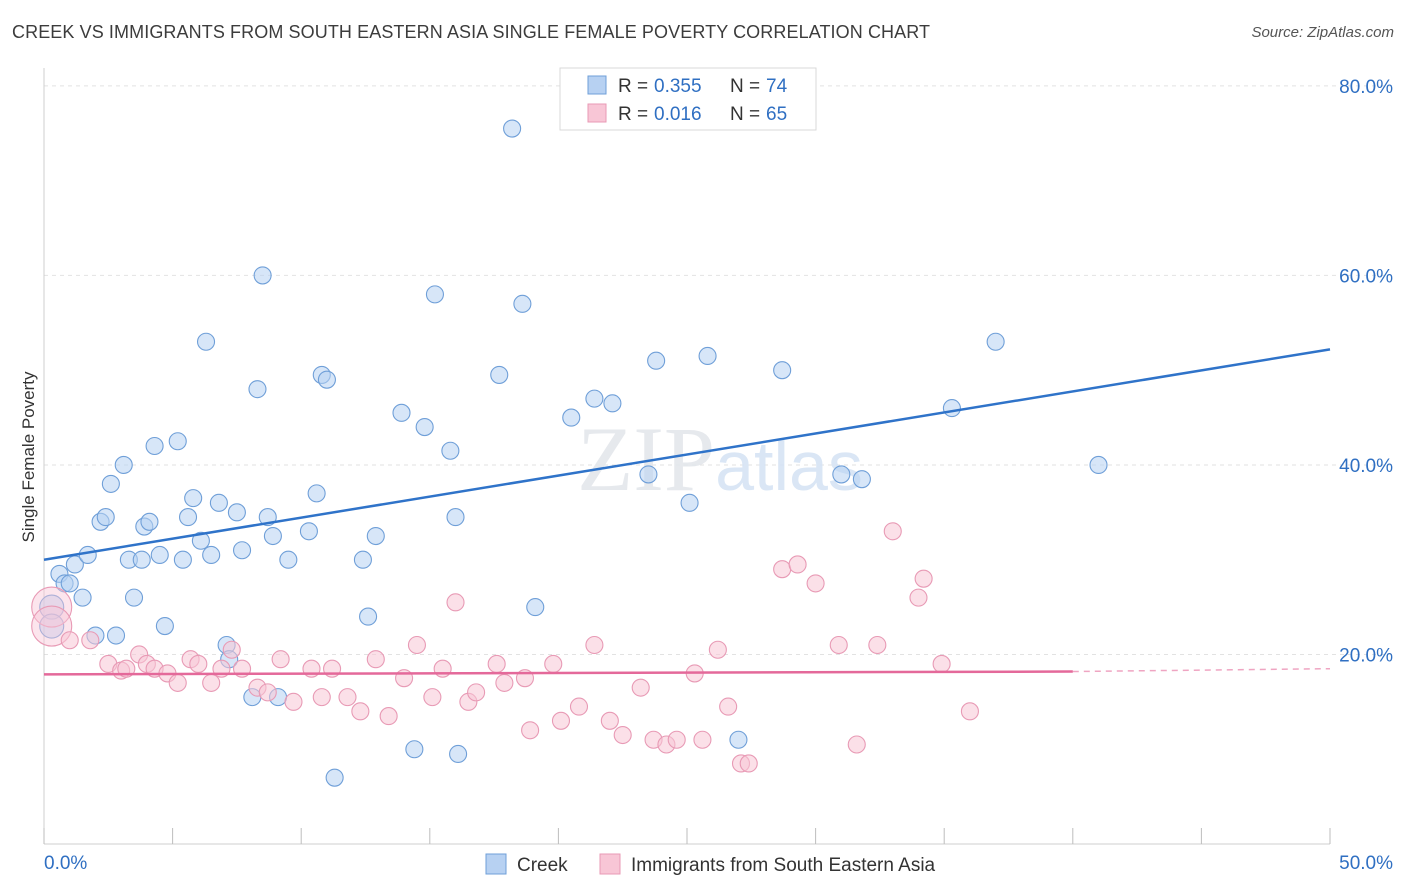 This screenshot has width=1406, height=892. I want to click on legend-asia-n-label: N =, so click(745, 114).